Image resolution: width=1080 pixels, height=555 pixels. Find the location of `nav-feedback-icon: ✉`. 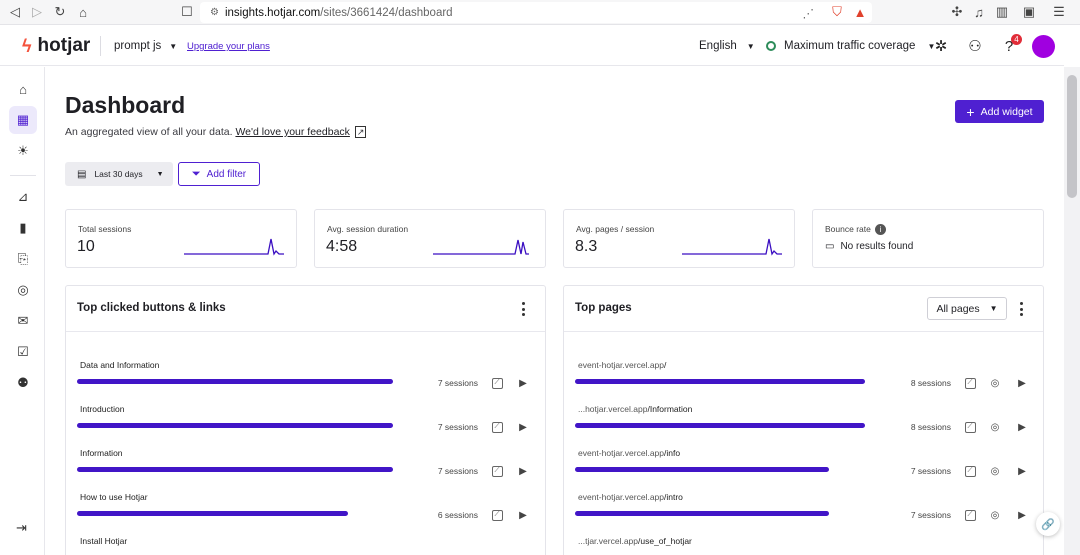

nav-feedback-icon: ✉ is located at coordinates (23, 320).